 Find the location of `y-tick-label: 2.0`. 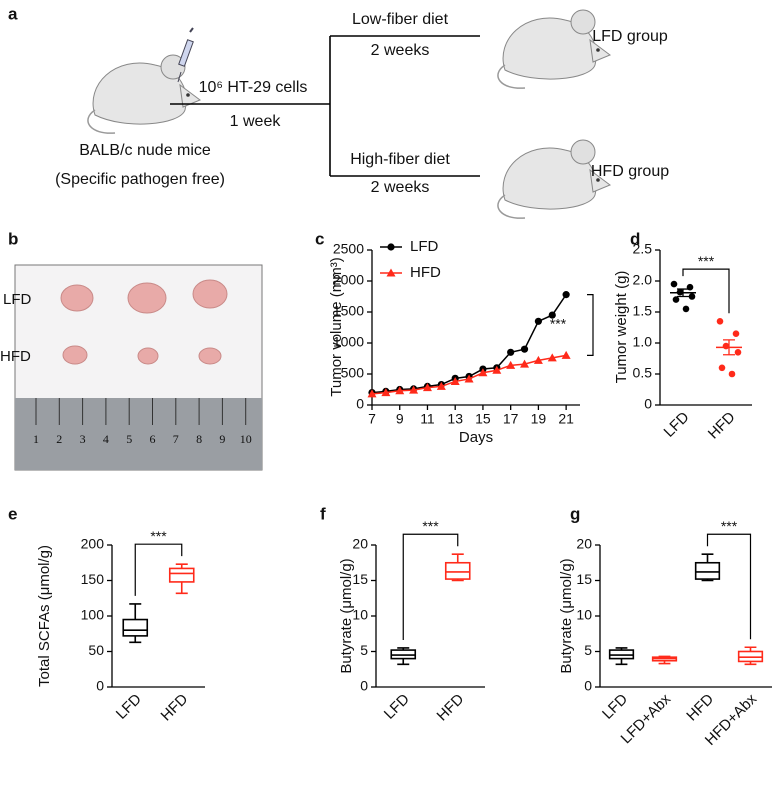

y-tick-label: 2.0 is located at coordinates (643, 280).